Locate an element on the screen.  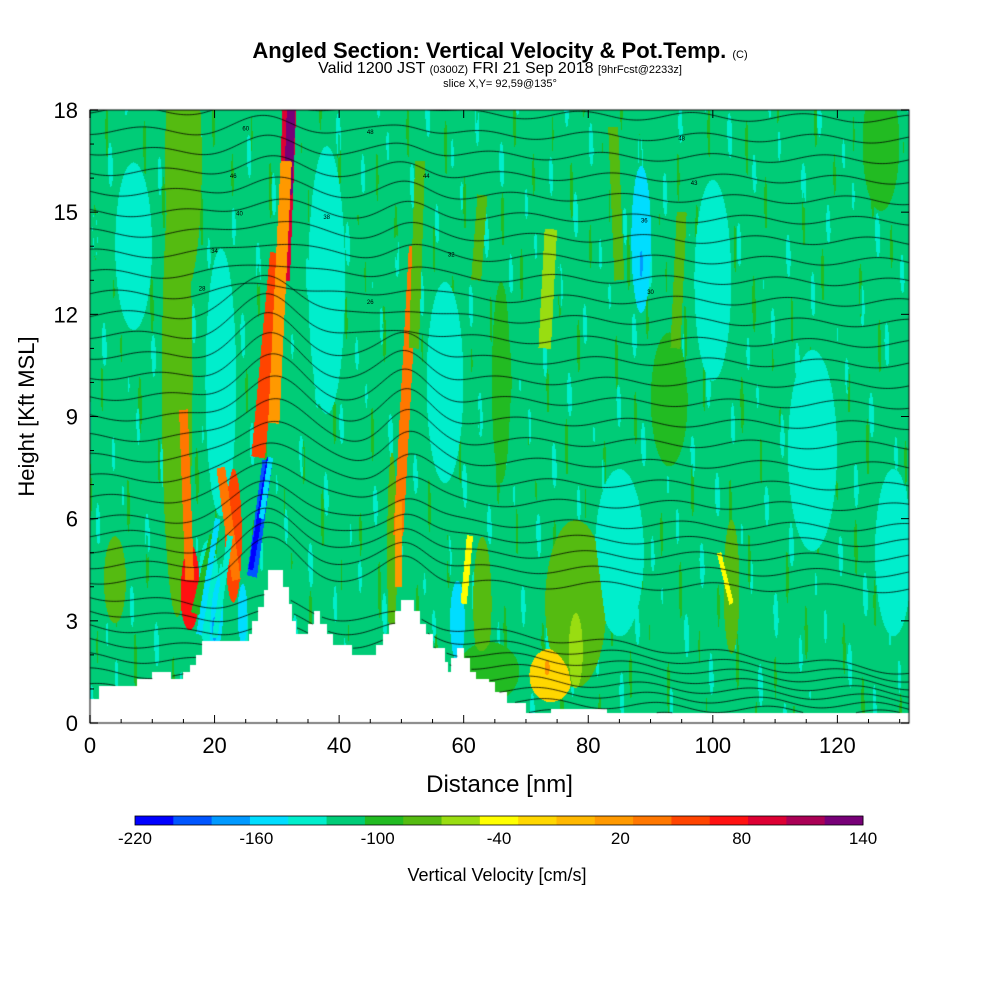
colorbar-tick-label: -160 is located at coordinates (256, 838).